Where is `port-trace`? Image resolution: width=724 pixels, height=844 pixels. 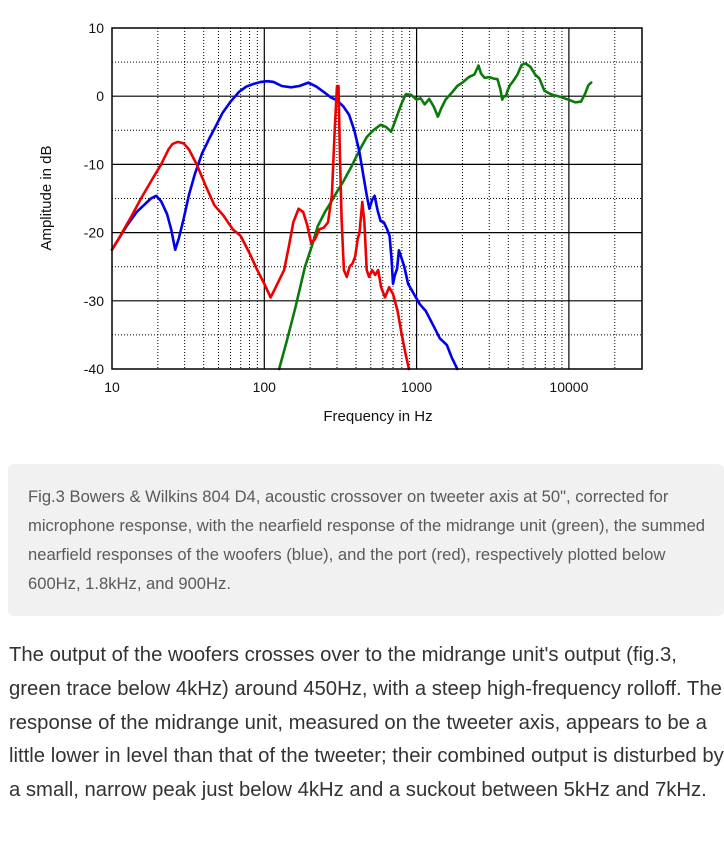
port-trace is located at coordinates (260, 227).